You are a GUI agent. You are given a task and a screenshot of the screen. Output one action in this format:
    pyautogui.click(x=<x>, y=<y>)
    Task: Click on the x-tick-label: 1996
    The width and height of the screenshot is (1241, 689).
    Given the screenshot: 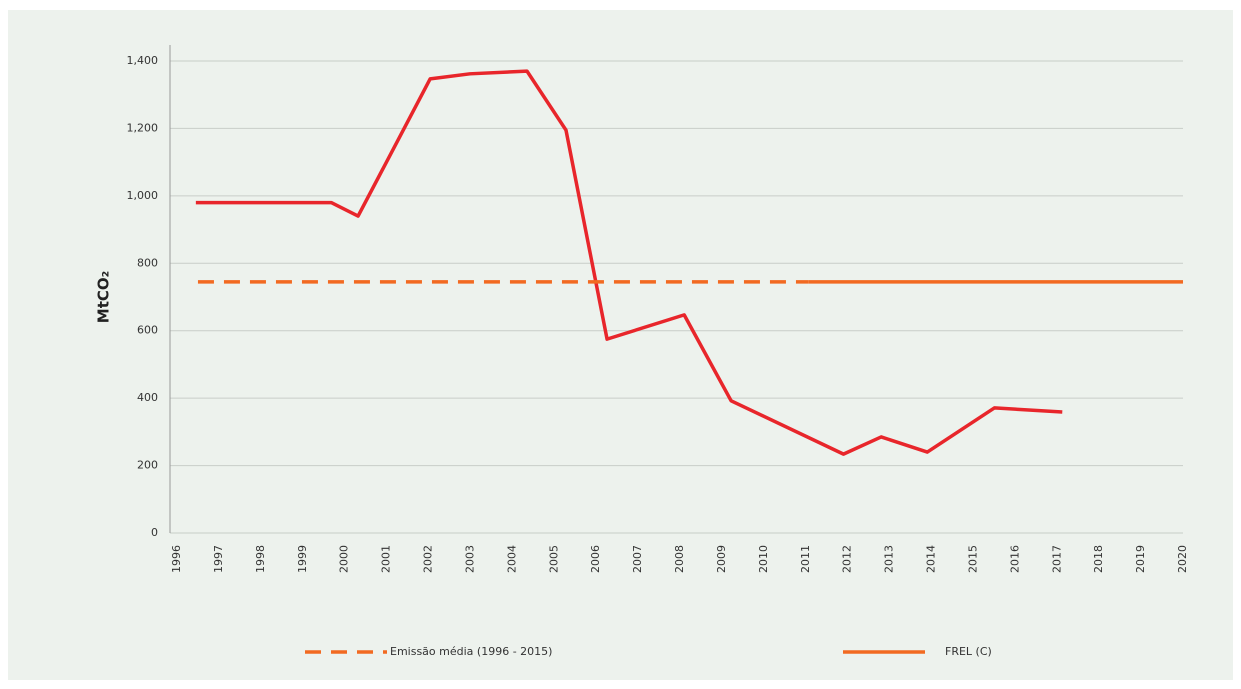 What is the action you would take?
    pyautogui.click(x=176, y=559)
    